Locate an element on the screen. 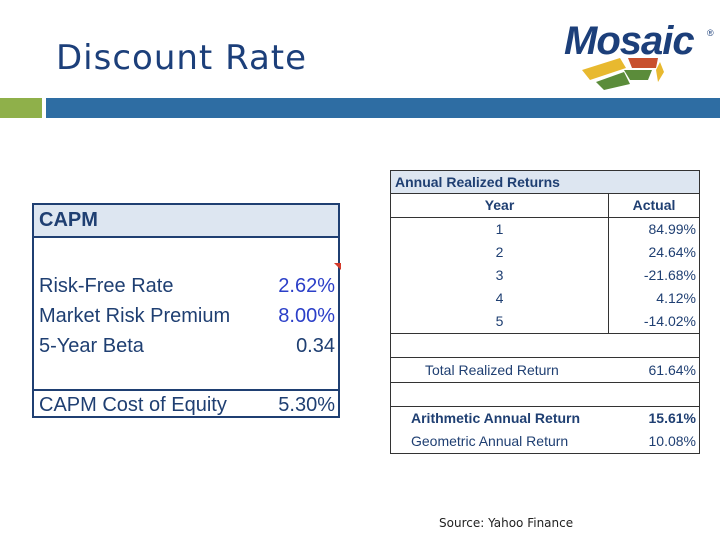 The width and height of the screenshot is (720, 540). capm-label: Risk-Free Rate is located at coordinates (106, 286).